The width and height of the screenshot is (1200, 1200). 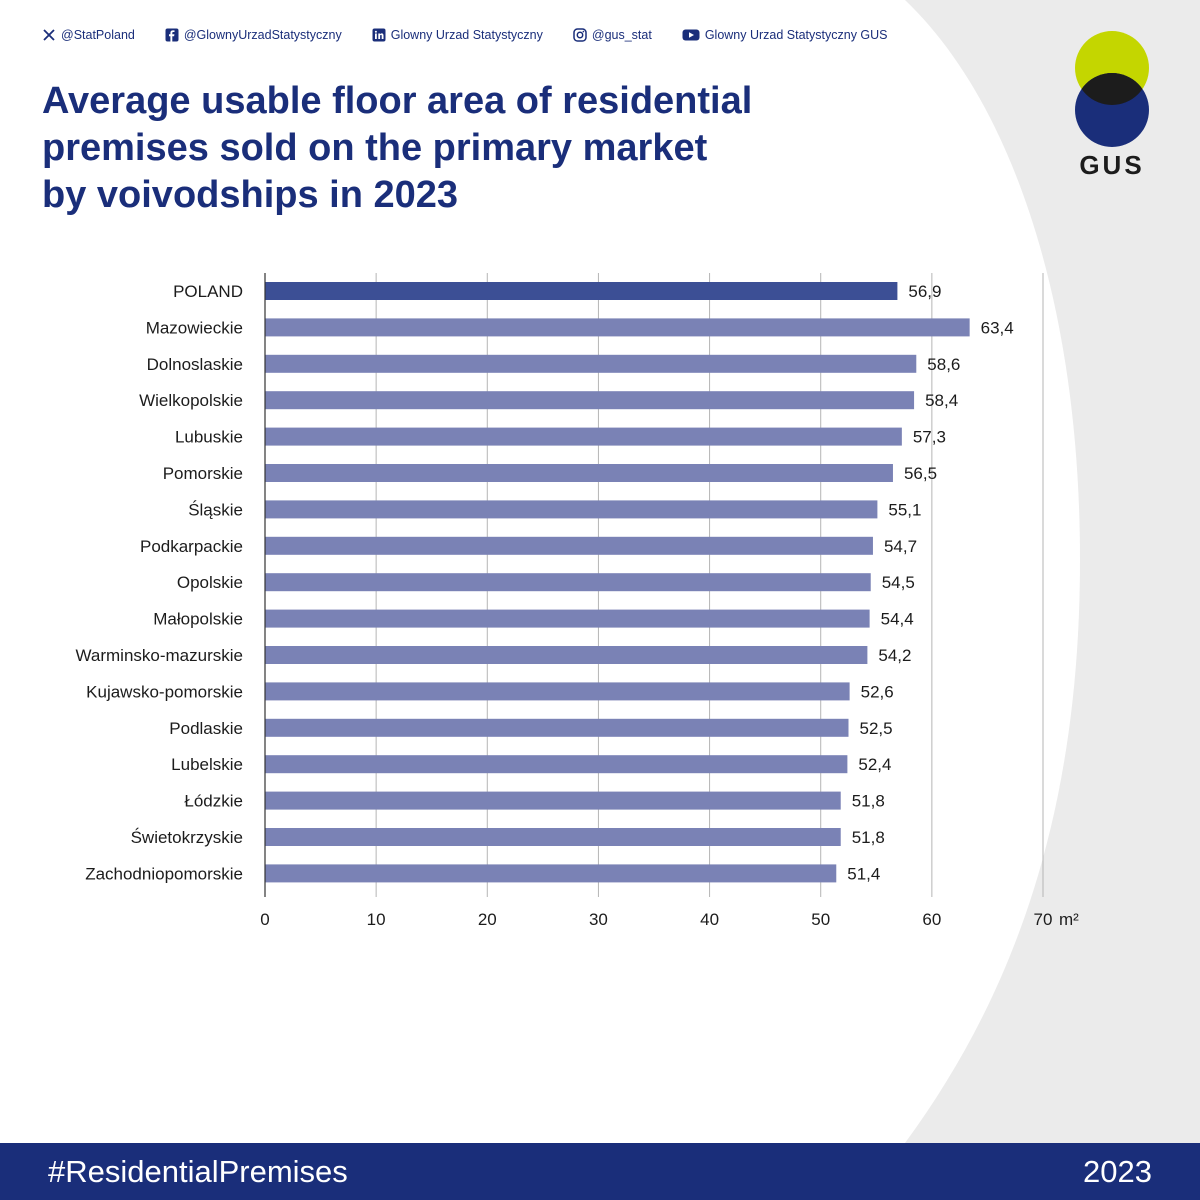 What do you see at coordinates (375, 148) in the screenshot?
I see `title-line: premises sold on the primary market` at bounding box center [375, 148].